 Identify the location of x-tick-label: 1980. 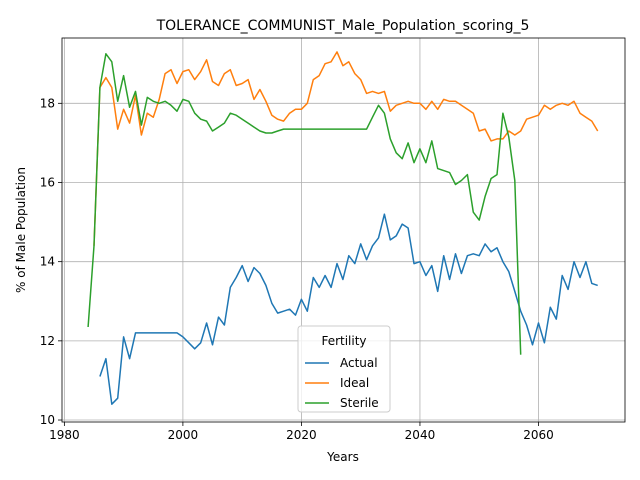
(64, 435).